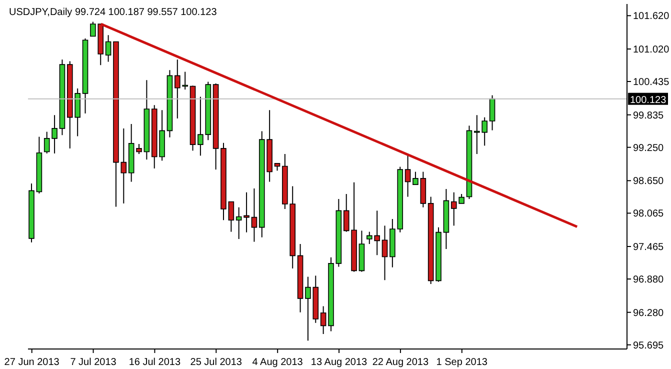 This screenshot has width=671, height=369. I want to click on y-tick-label: 101.020, so click(651, 50).